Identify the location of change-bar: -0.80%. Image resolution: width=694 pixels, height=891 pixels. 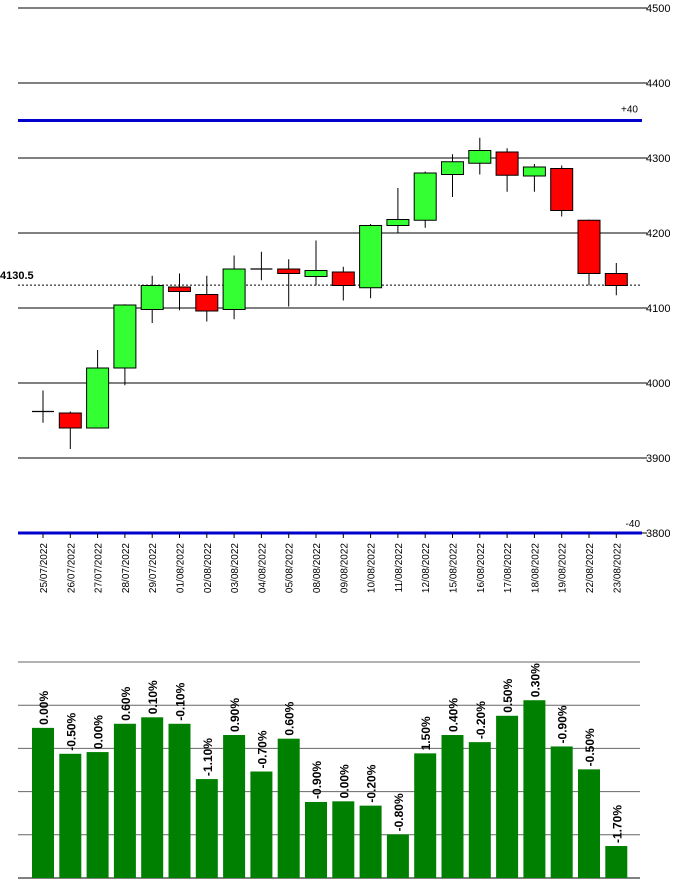
(397, 835).